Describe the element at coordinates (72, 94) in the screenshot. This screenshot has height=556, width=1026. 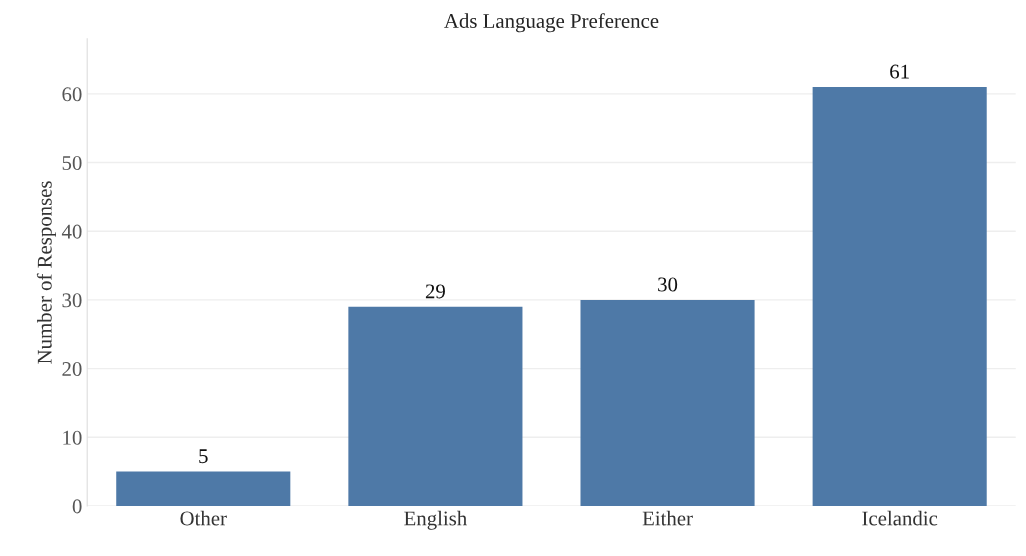
I see `y-tick-label: 60` at that location.